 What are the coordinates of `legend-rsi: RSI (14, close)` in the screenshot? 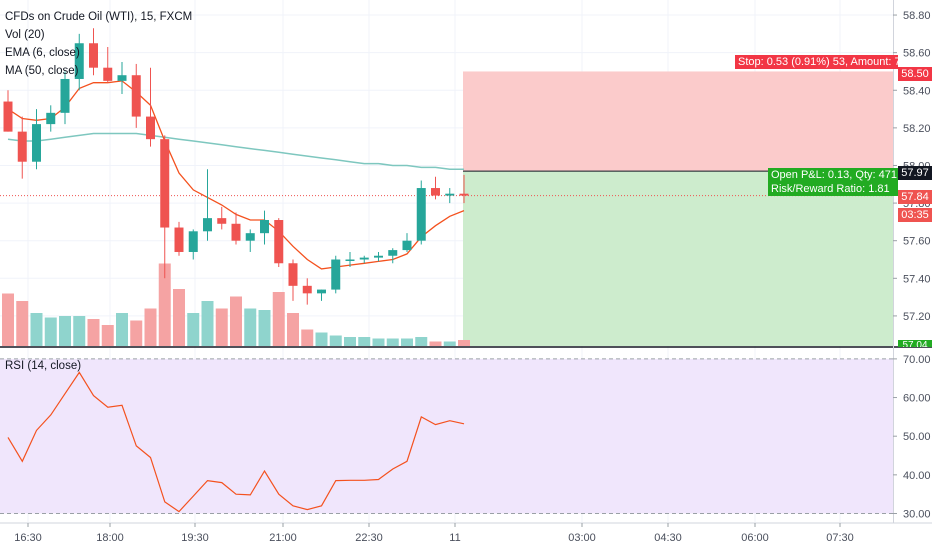 It's located at (43, 366).